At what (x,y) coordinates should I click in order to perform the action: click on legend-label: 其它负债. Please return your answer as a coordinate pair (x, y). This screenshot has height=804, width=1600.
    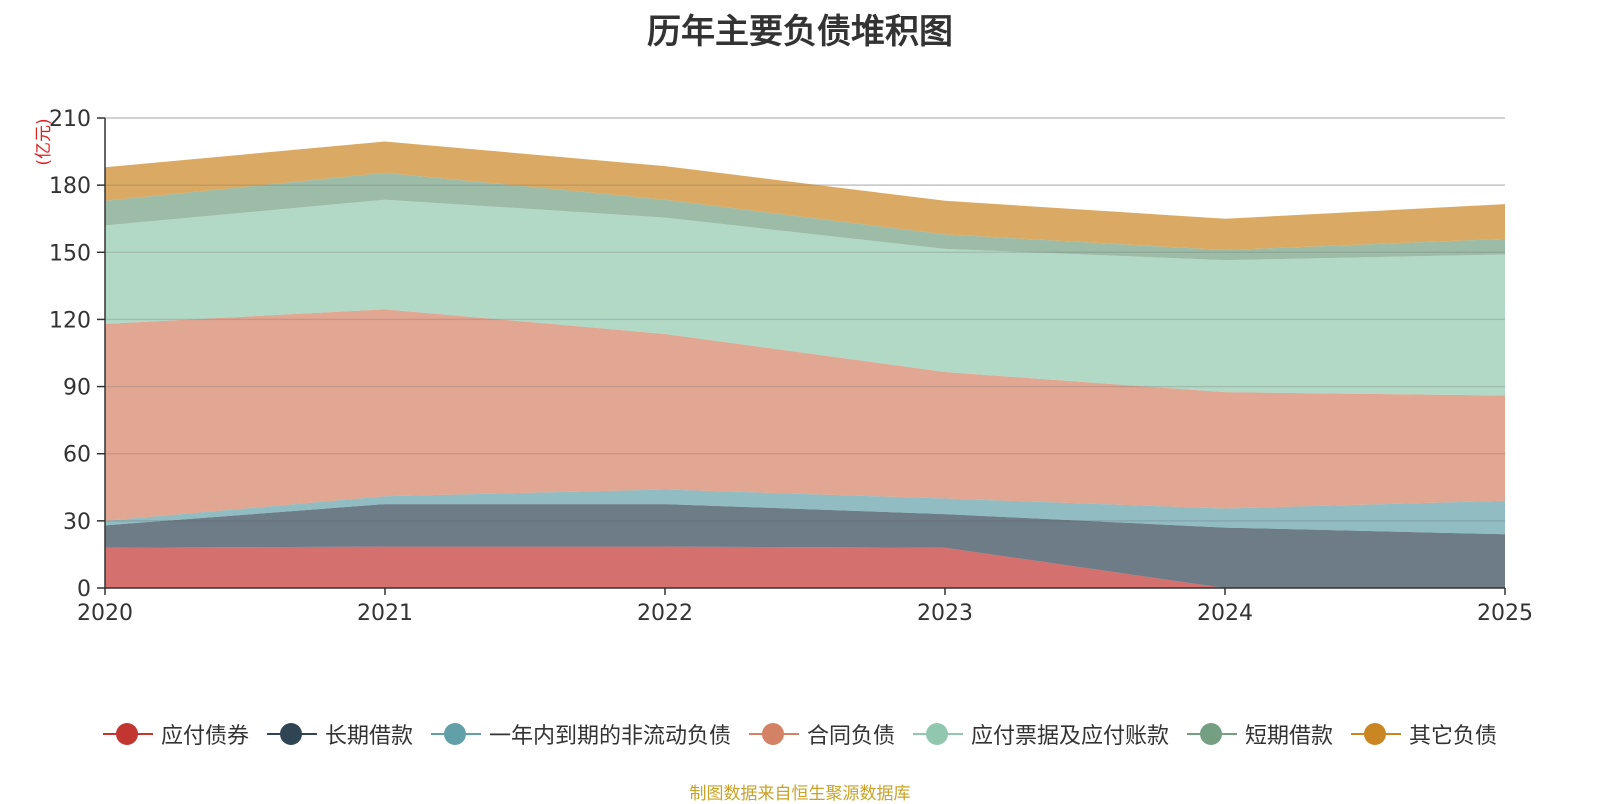
    Looking at the image, I should click on (1453, 736).